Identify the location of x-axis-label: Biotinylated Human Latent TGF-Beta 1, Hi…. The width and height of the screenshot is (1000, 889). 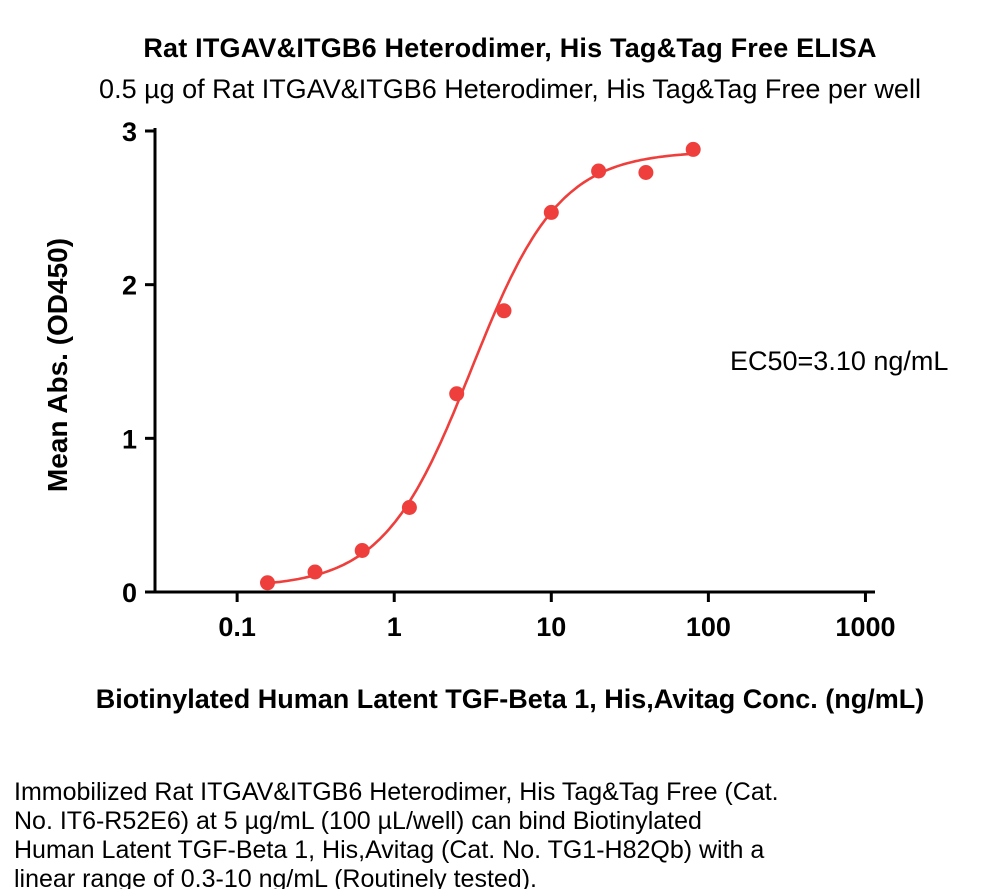
(510, 699).